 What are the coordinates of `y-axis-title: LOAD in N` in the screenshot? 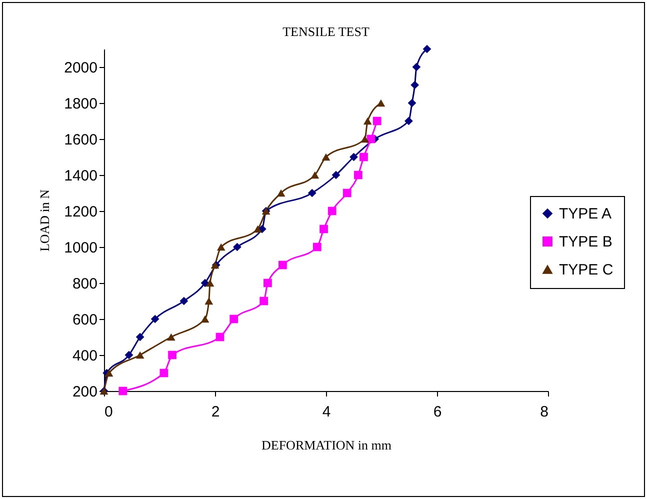 It's located at (44, 220).